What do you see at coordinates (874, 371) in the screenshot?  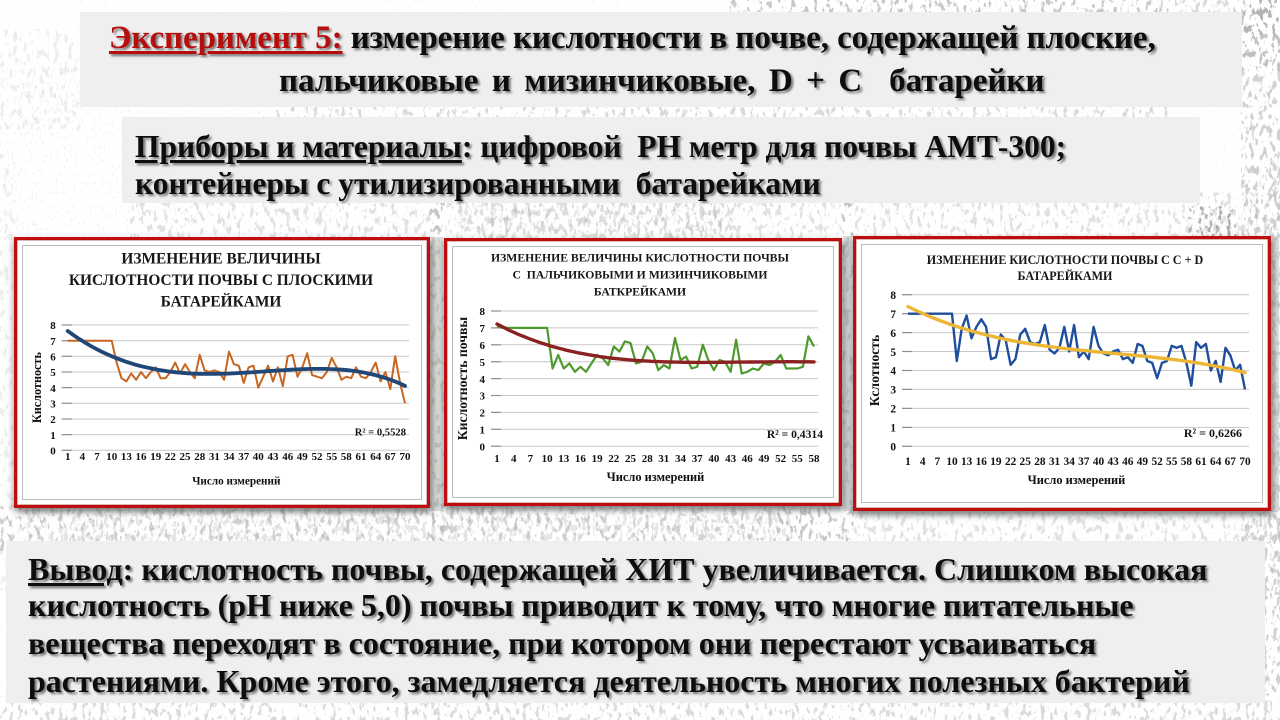 I see `svg-text: Кслотность` at bounding box center [874, 371].